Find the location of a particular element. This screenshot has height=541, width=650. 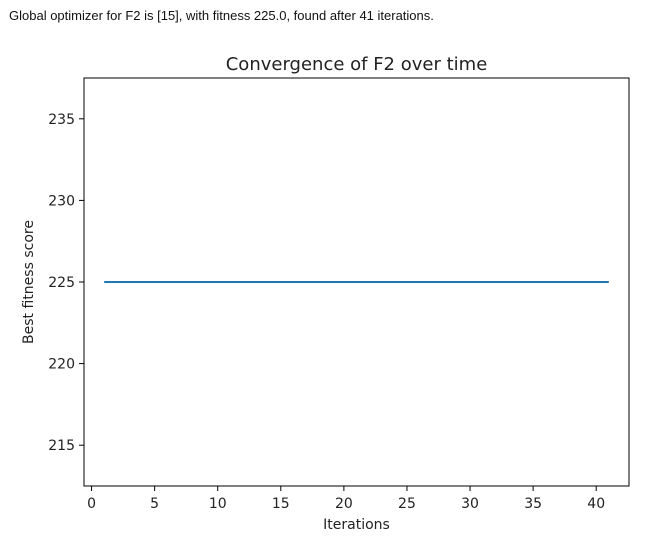

x-tick-label: 35 is located at coordinates (533, 504).